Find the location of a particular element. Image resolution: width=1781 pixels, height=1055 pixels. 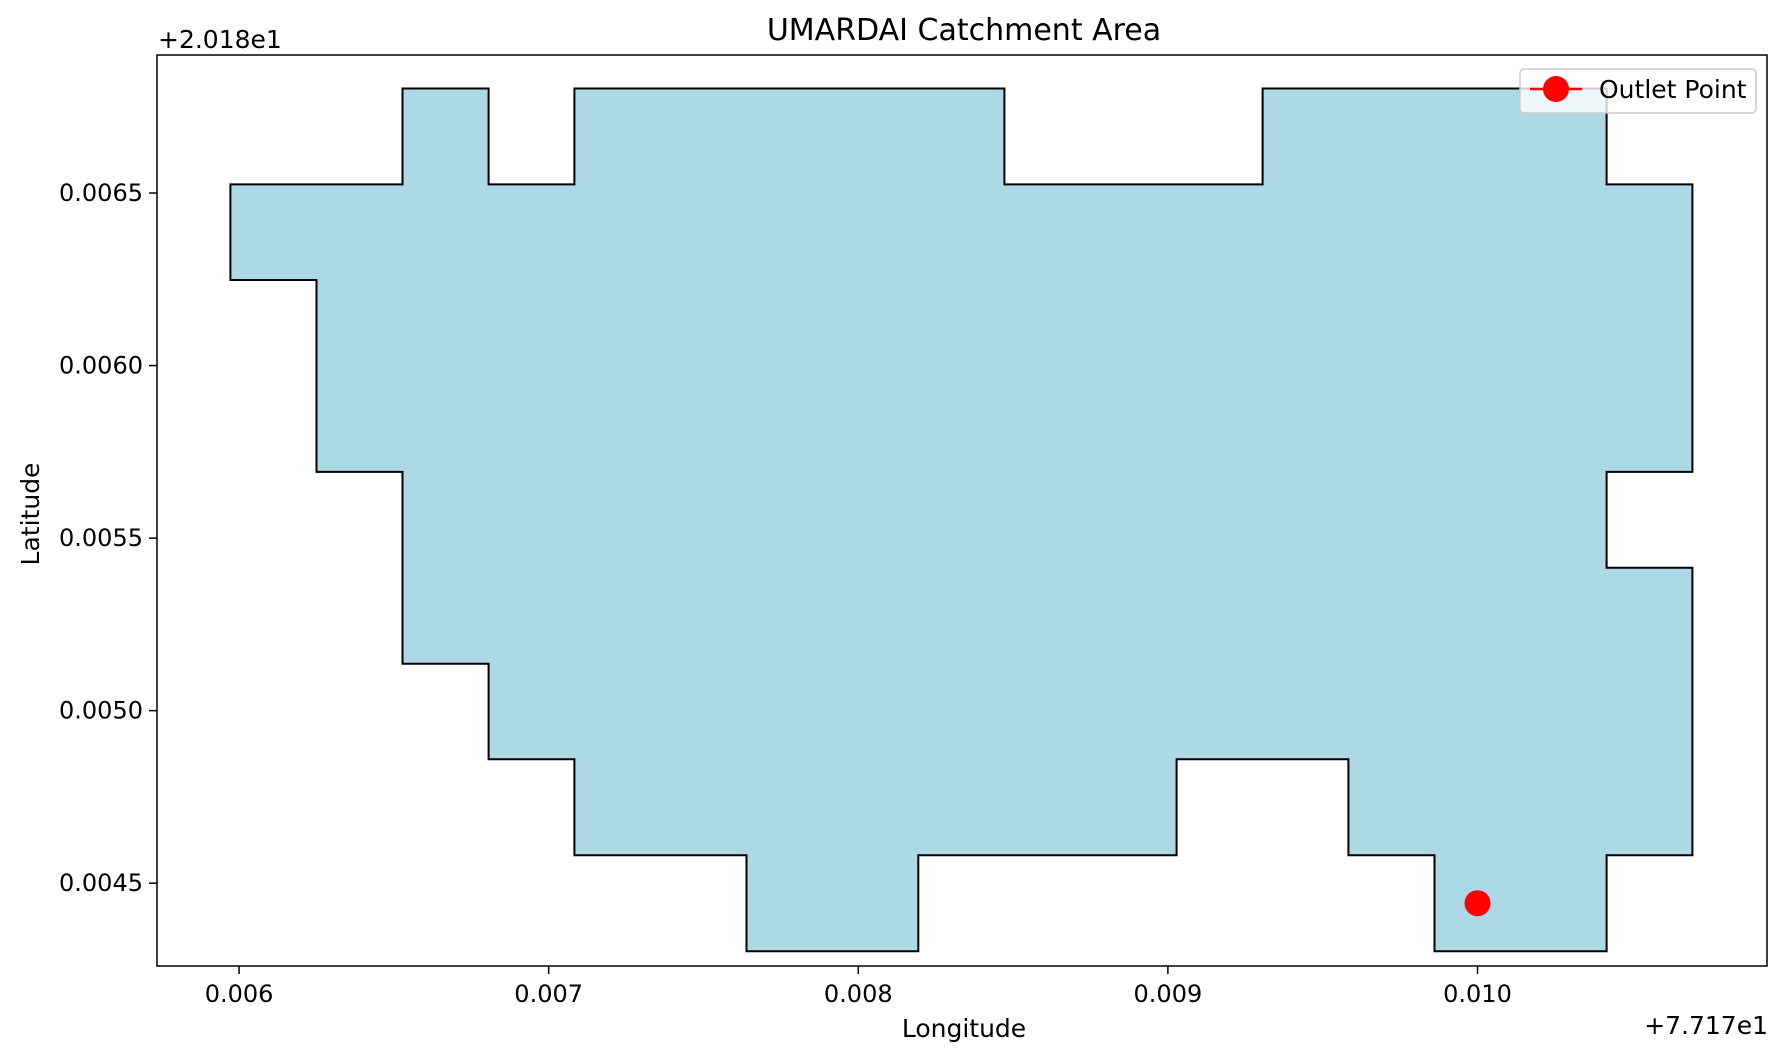

legend: Outlet Point is located at coordinates (1638, 91).